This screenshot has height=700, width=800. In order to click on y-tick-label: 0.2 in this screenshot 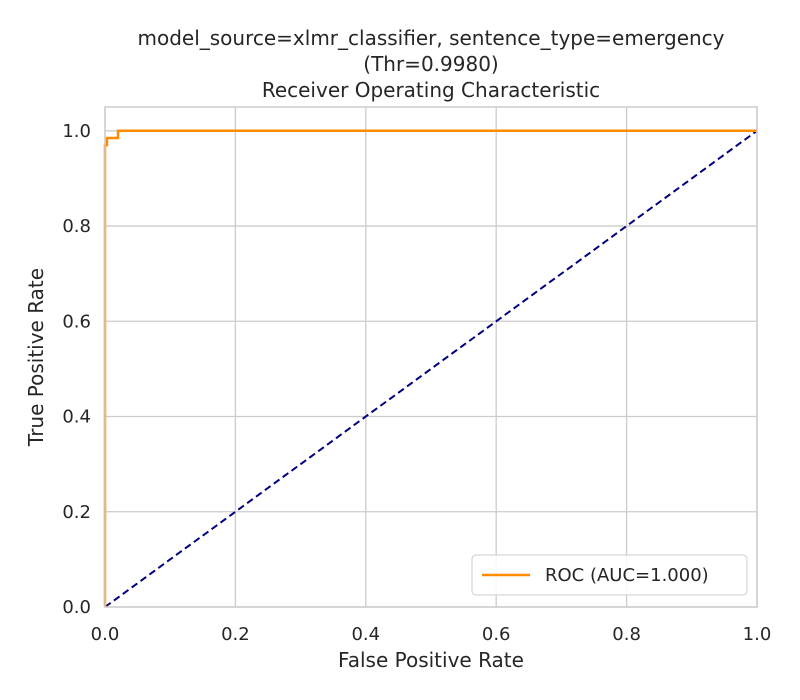, I will do `click(76, 512)`.